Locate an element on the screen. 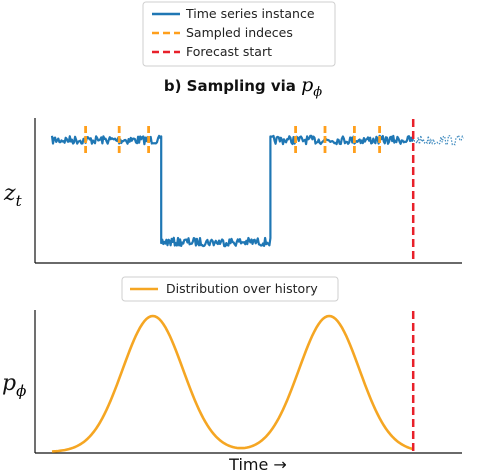 Image resolution: width=486 pixels, height=474 pixels. top-legend-box is located at coordinates (239, 34).